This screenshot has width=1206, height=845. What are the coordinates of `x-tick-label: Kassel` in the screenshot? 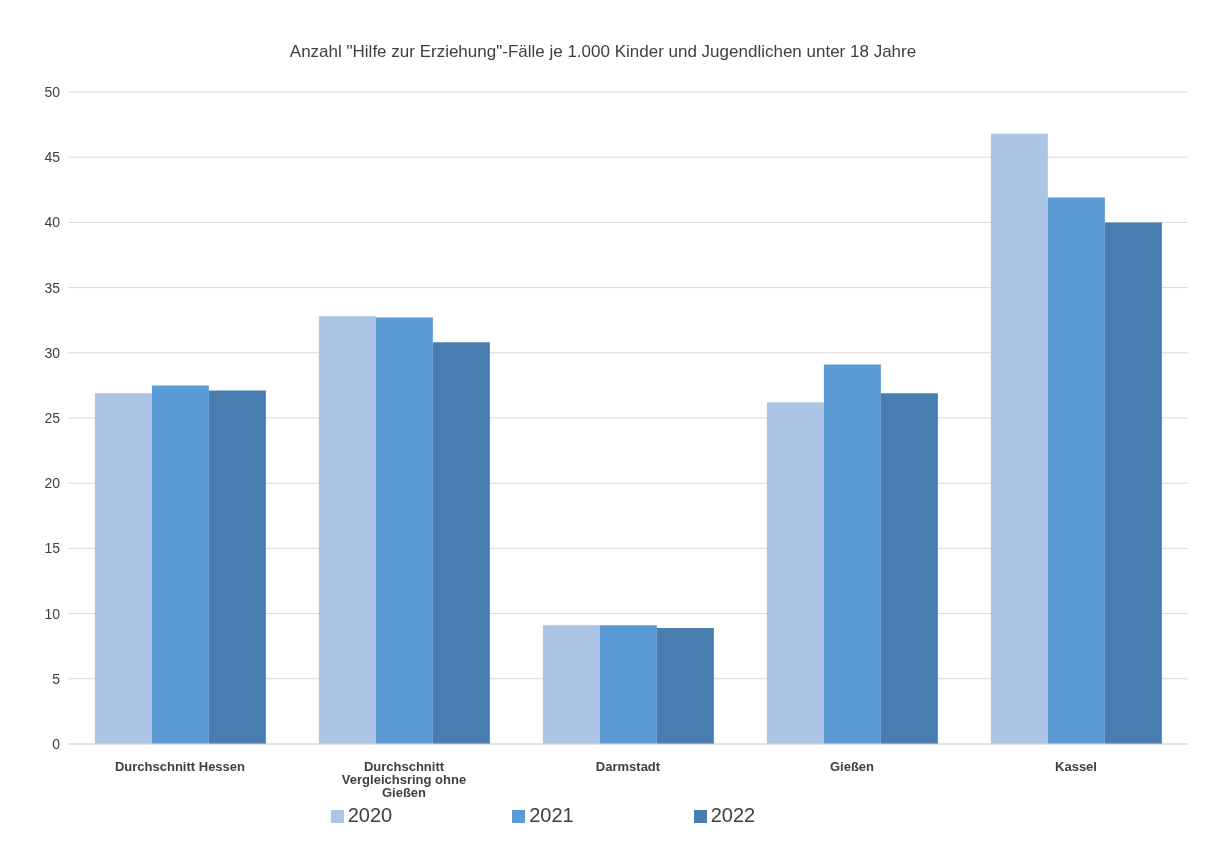 It's located at (1076, 767).